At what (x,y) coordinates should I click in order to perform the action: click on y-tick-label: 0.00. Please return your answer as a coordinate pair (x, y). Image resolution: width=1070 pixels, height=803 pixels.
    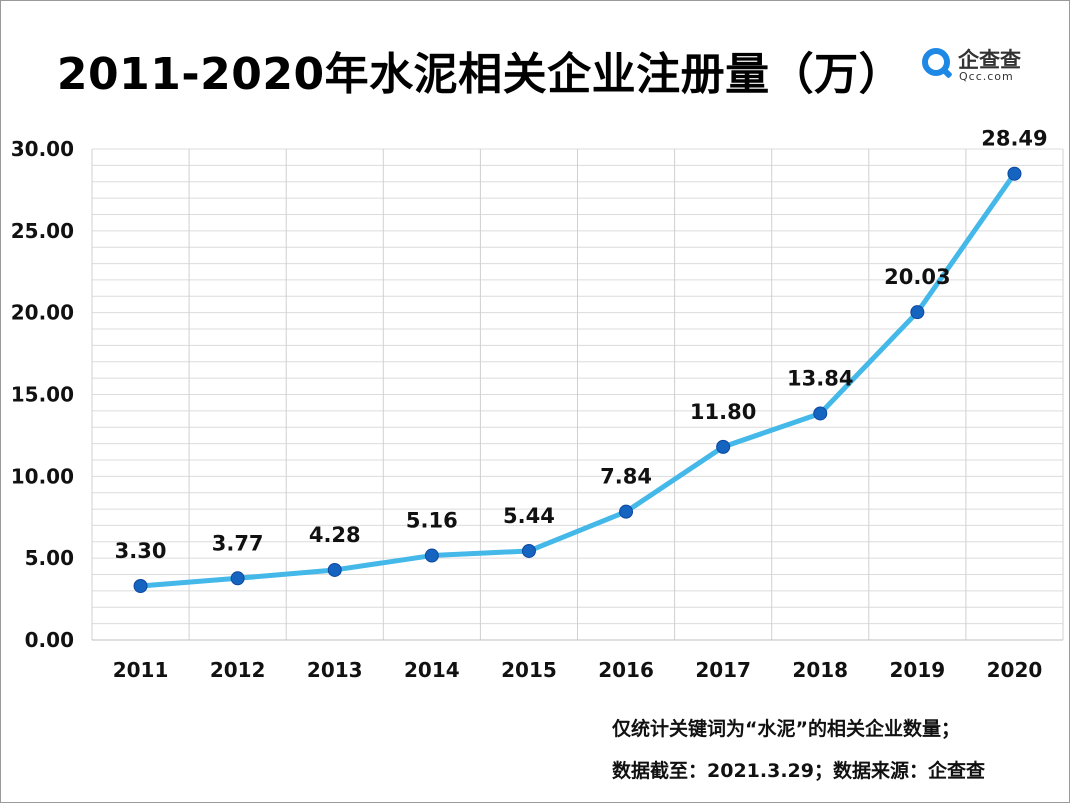
    Looking at the image, I should click on (49, 640).